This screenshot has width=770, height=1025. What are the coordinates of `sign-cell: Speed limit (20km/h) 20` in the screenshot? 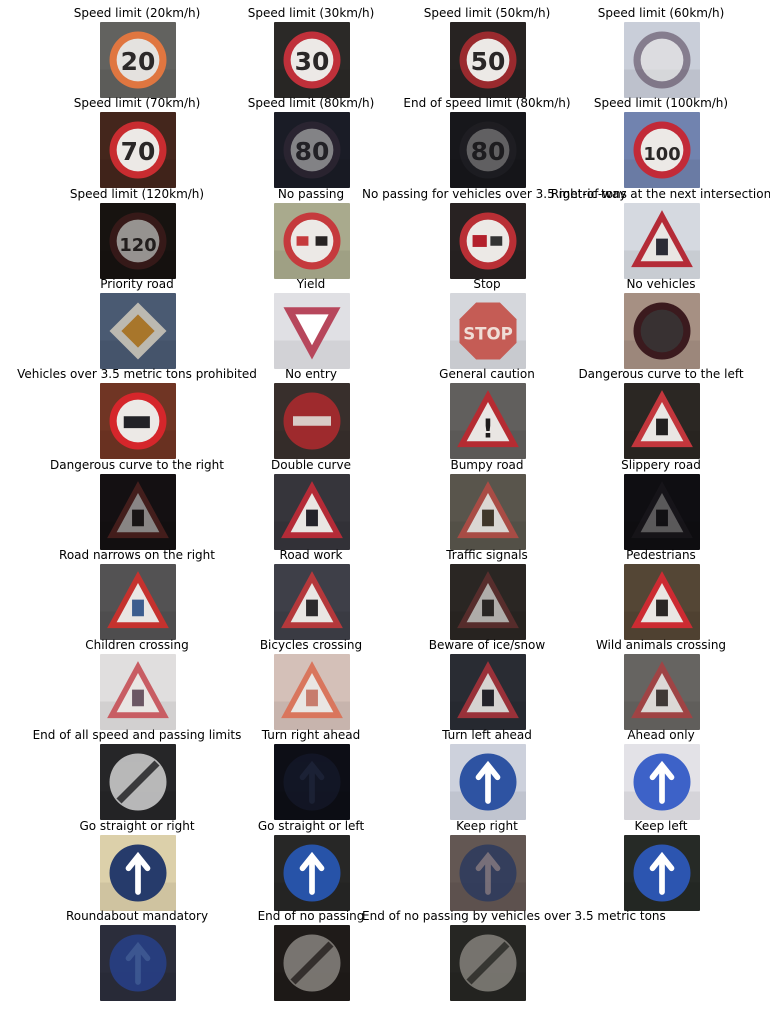 It's located at (137, 52).